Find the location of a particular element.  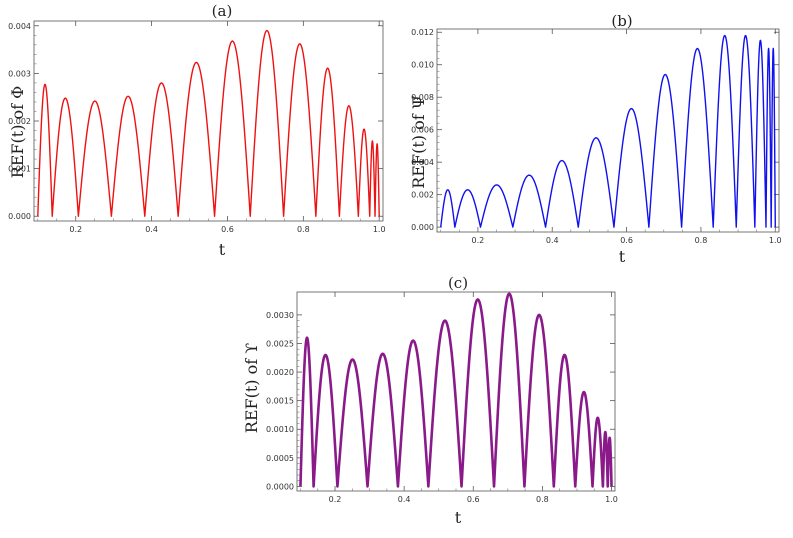

y-tick-label: 0.006 is located at coordinates (422, 130).